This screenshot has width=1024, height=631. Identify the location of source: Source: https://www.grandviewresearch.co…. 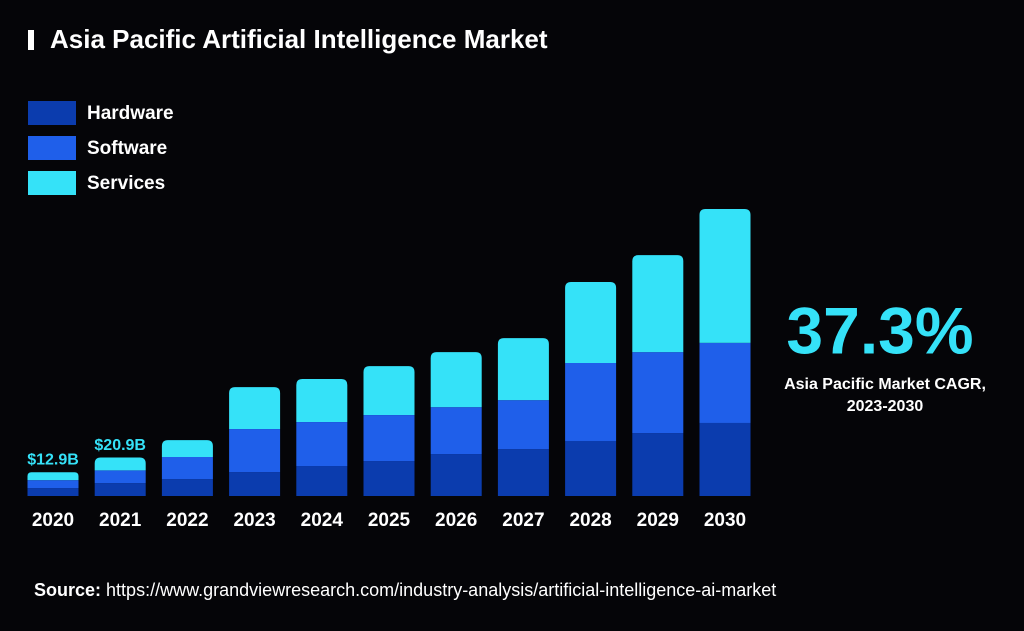
(405, 590).